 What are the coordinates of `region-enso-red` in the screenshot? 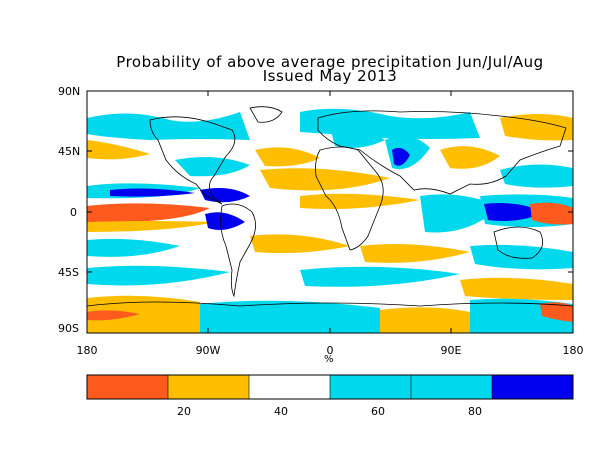 It's located at (148, 213).